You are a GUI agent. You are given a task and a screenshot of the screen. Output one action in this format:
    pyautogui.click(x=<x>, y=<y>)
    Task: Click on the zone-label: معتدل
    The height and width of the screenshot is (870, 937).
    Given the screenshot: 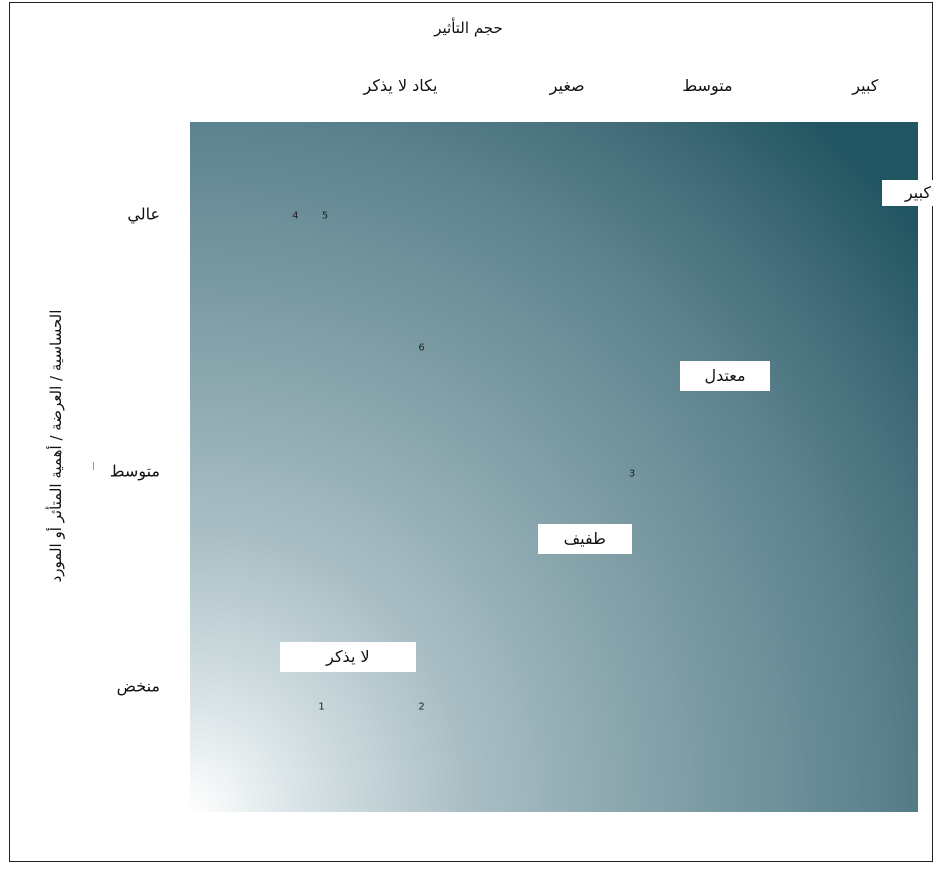 What is the action you would take?
    pyautogui.click(x=725, y=376)
    